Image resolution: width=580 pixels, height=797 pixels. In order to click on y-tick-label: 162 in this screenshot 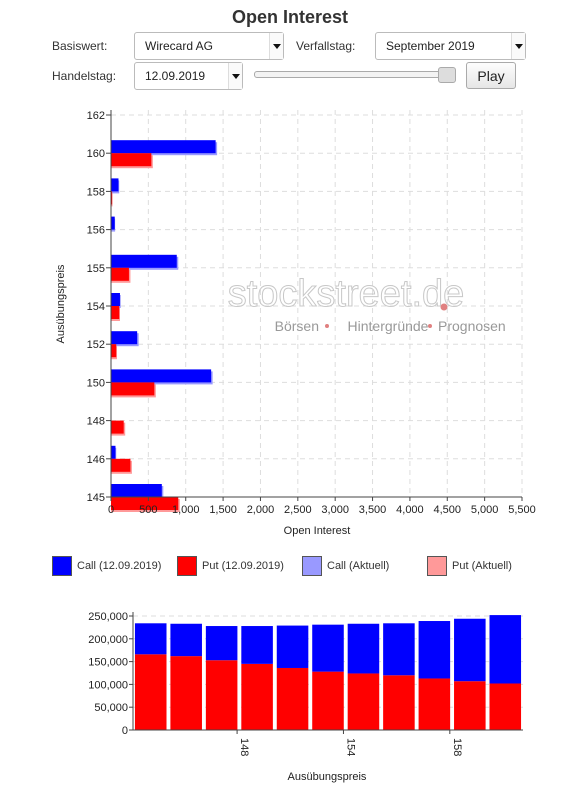, I will do `click(96, 116)`.